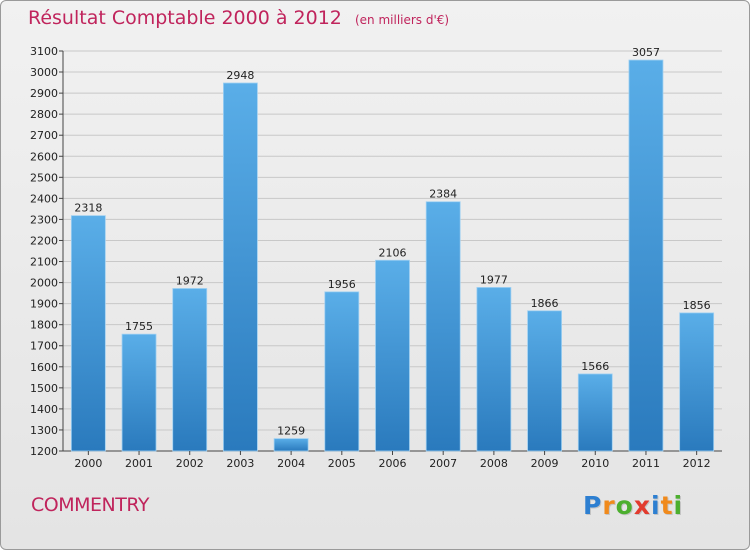 The image size is (750, 550). Describe the element at coordinates (609, 505) in the screenshot. I see `logo-letter: r` at that location.